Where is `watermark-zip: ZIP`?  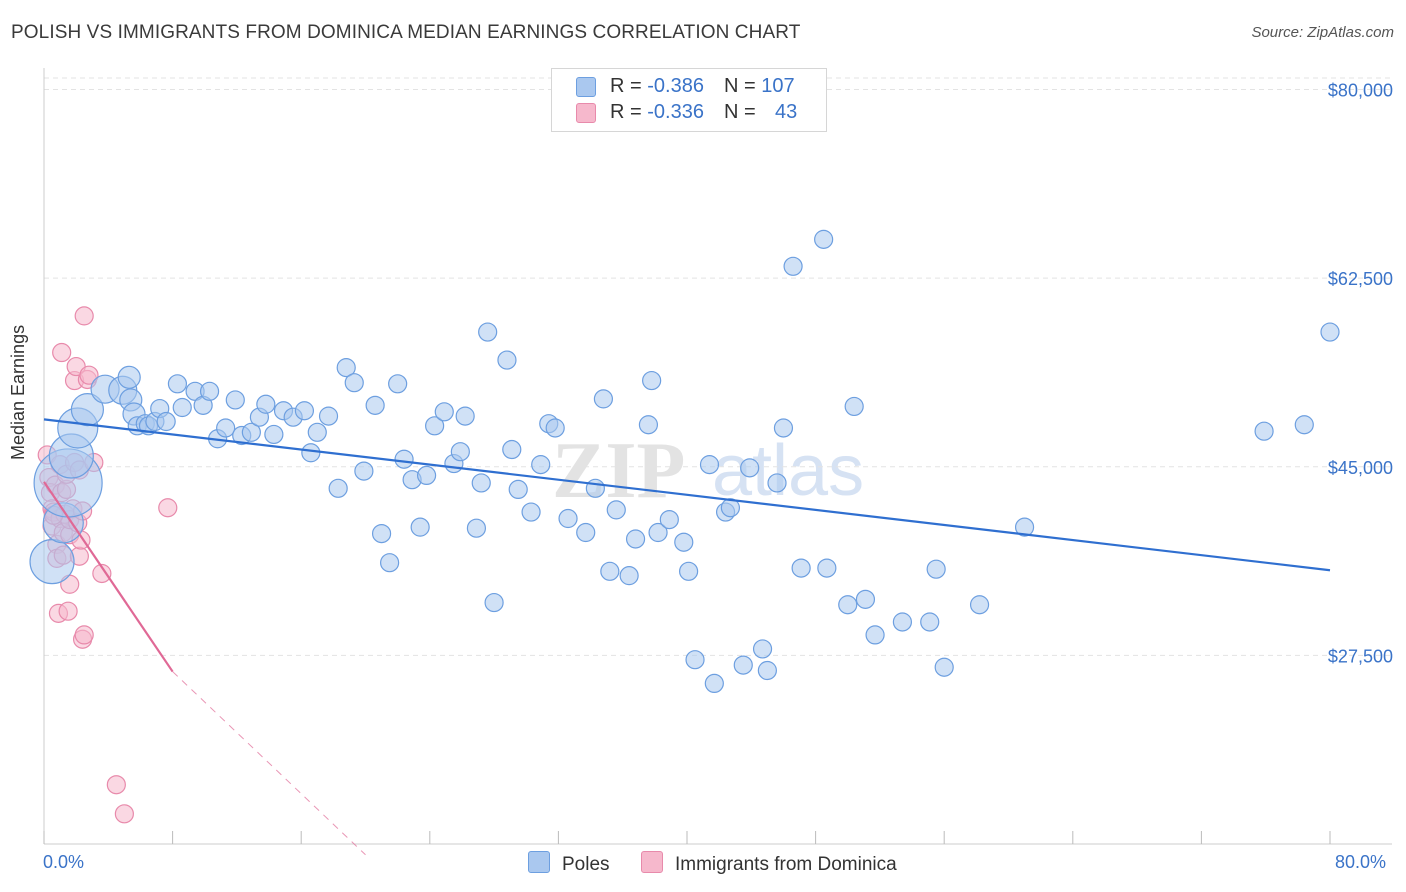 watermark-zip: ZIP is located at coordinates (618, 471).